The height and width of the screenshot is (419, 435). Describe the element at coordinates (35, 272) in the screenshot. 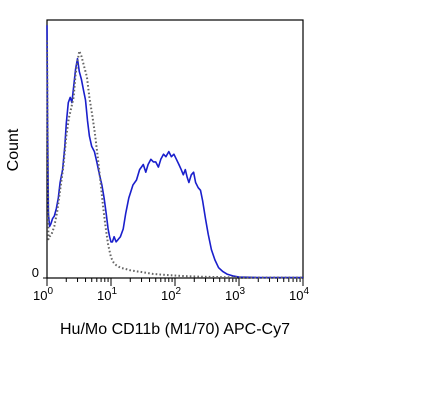

I see `y-tick-label: 0` at that location.